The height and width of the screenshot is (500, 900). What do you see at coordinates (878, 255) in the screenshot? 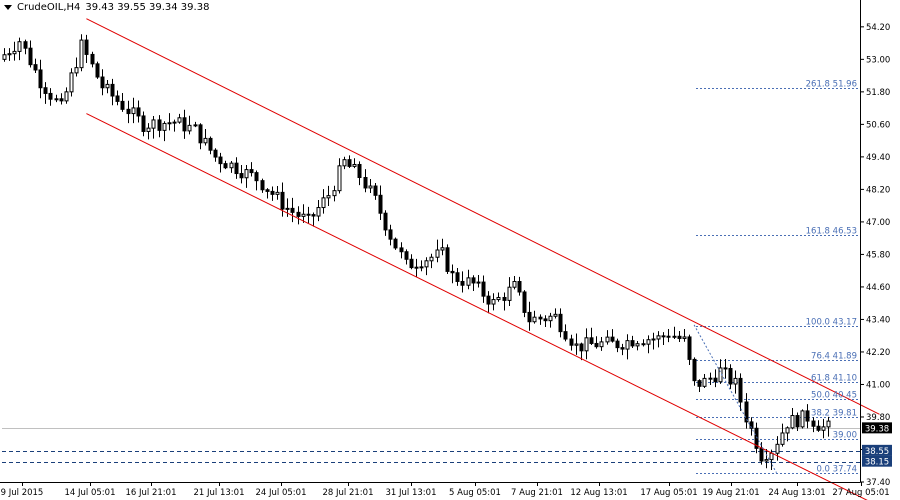
I see `y-tick-label: 45.80` at bounding box center [878, 255].